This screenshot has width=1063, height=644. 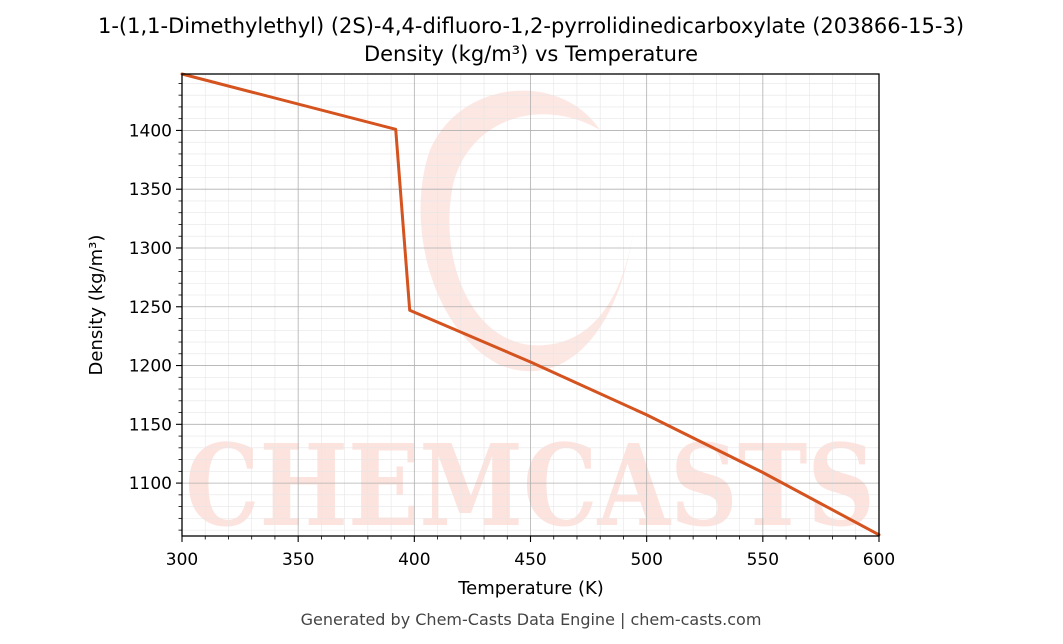 I want to click on watermark-text: CHEMCASTS, so click(x=530, y=486).